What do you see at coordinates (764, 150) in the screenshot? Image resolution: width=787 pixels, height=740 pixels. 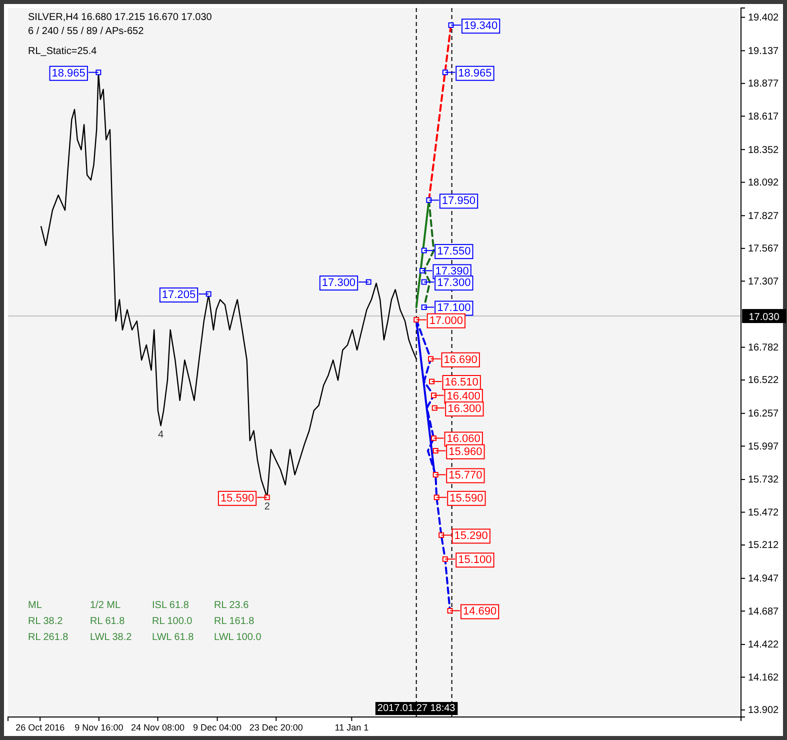 I see `y-tick-label: 18.352` at bounding box center [764, 150].